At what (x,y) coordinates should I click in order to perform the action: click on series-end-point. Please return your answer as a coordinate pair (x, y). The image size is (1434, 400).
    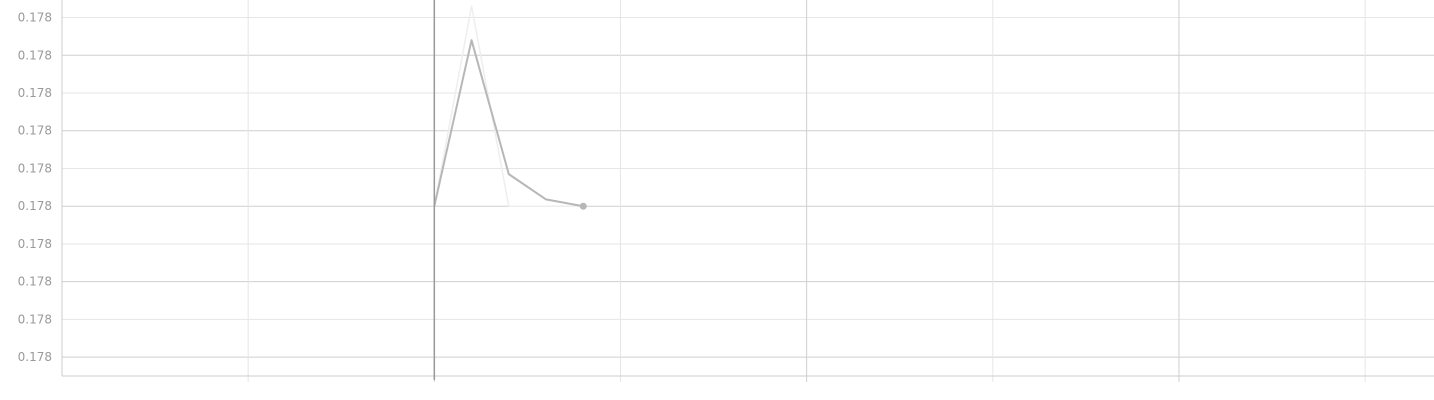
    Looking at the image, I should click on (583, 206).